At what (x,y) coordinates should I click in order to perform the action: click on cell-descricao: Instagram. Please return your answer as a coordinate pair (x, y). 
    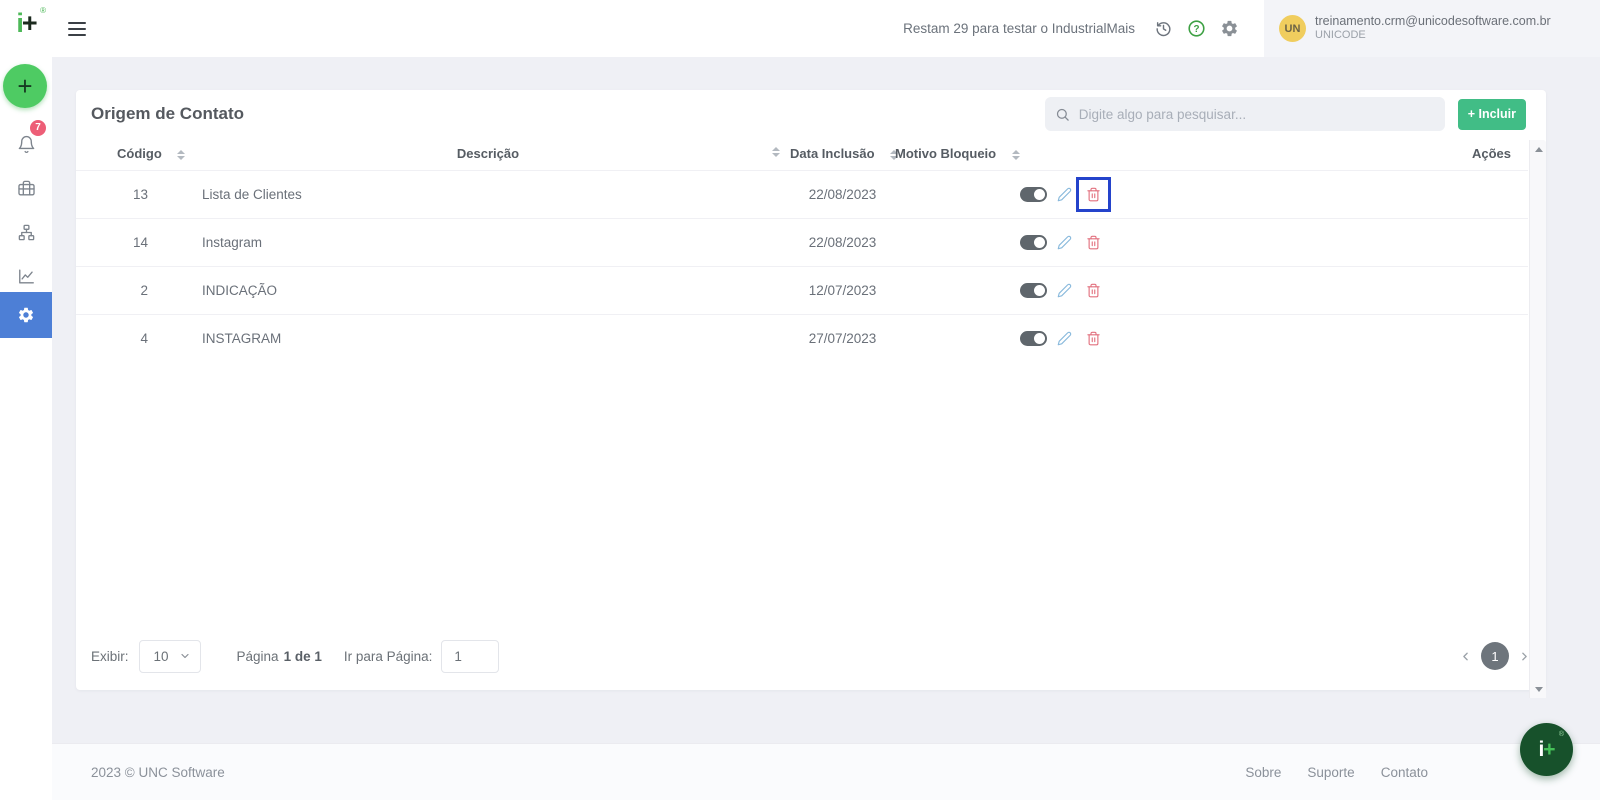
    Looking at the image, I should click on (488, 241).